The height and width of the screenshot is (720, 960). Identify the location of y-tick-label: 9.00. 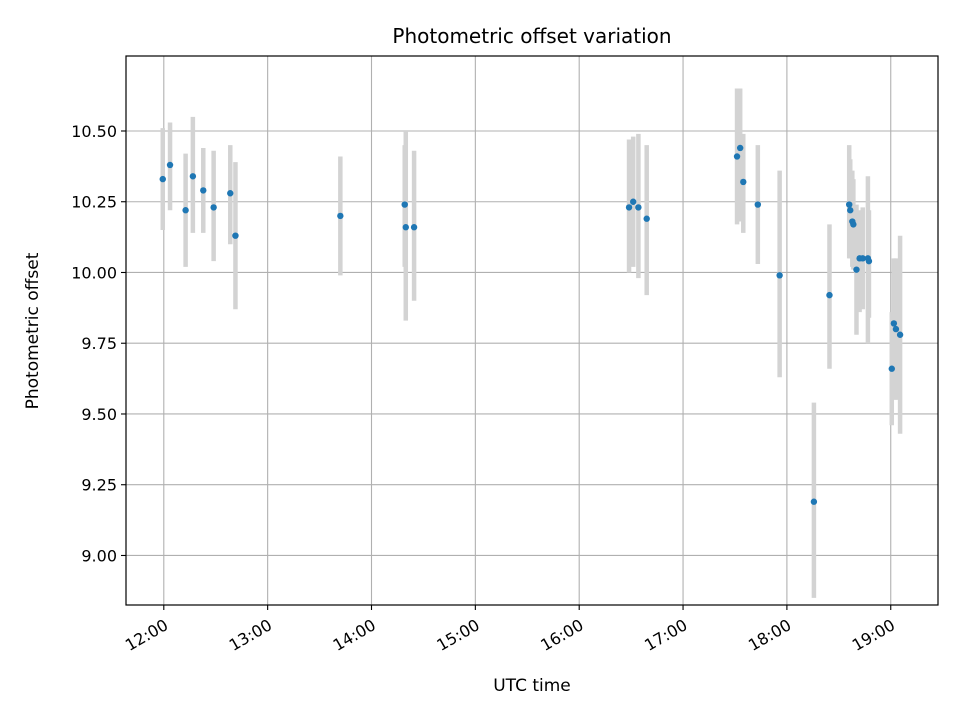
(99, 555).